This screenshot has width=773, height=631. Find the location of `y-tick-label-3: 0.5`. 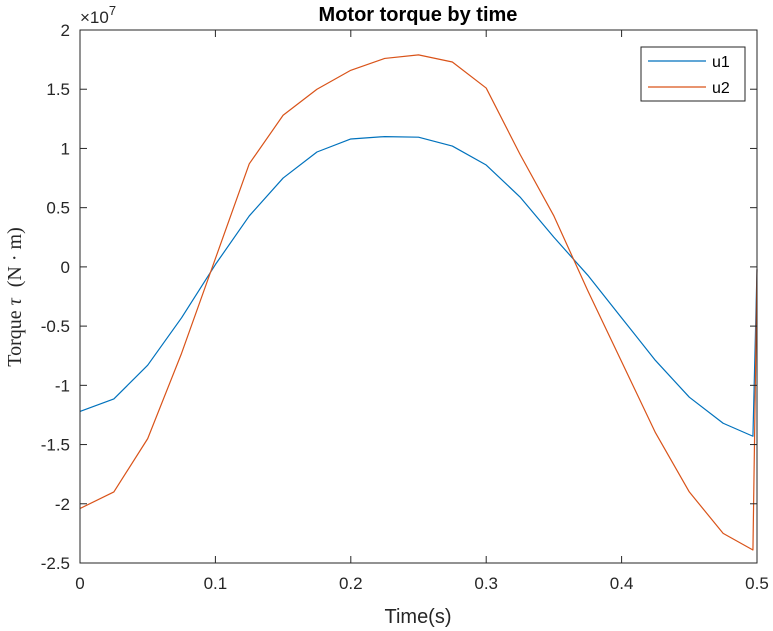

y-tick-label-3: 0.5 is located at coordinates (58, 208).